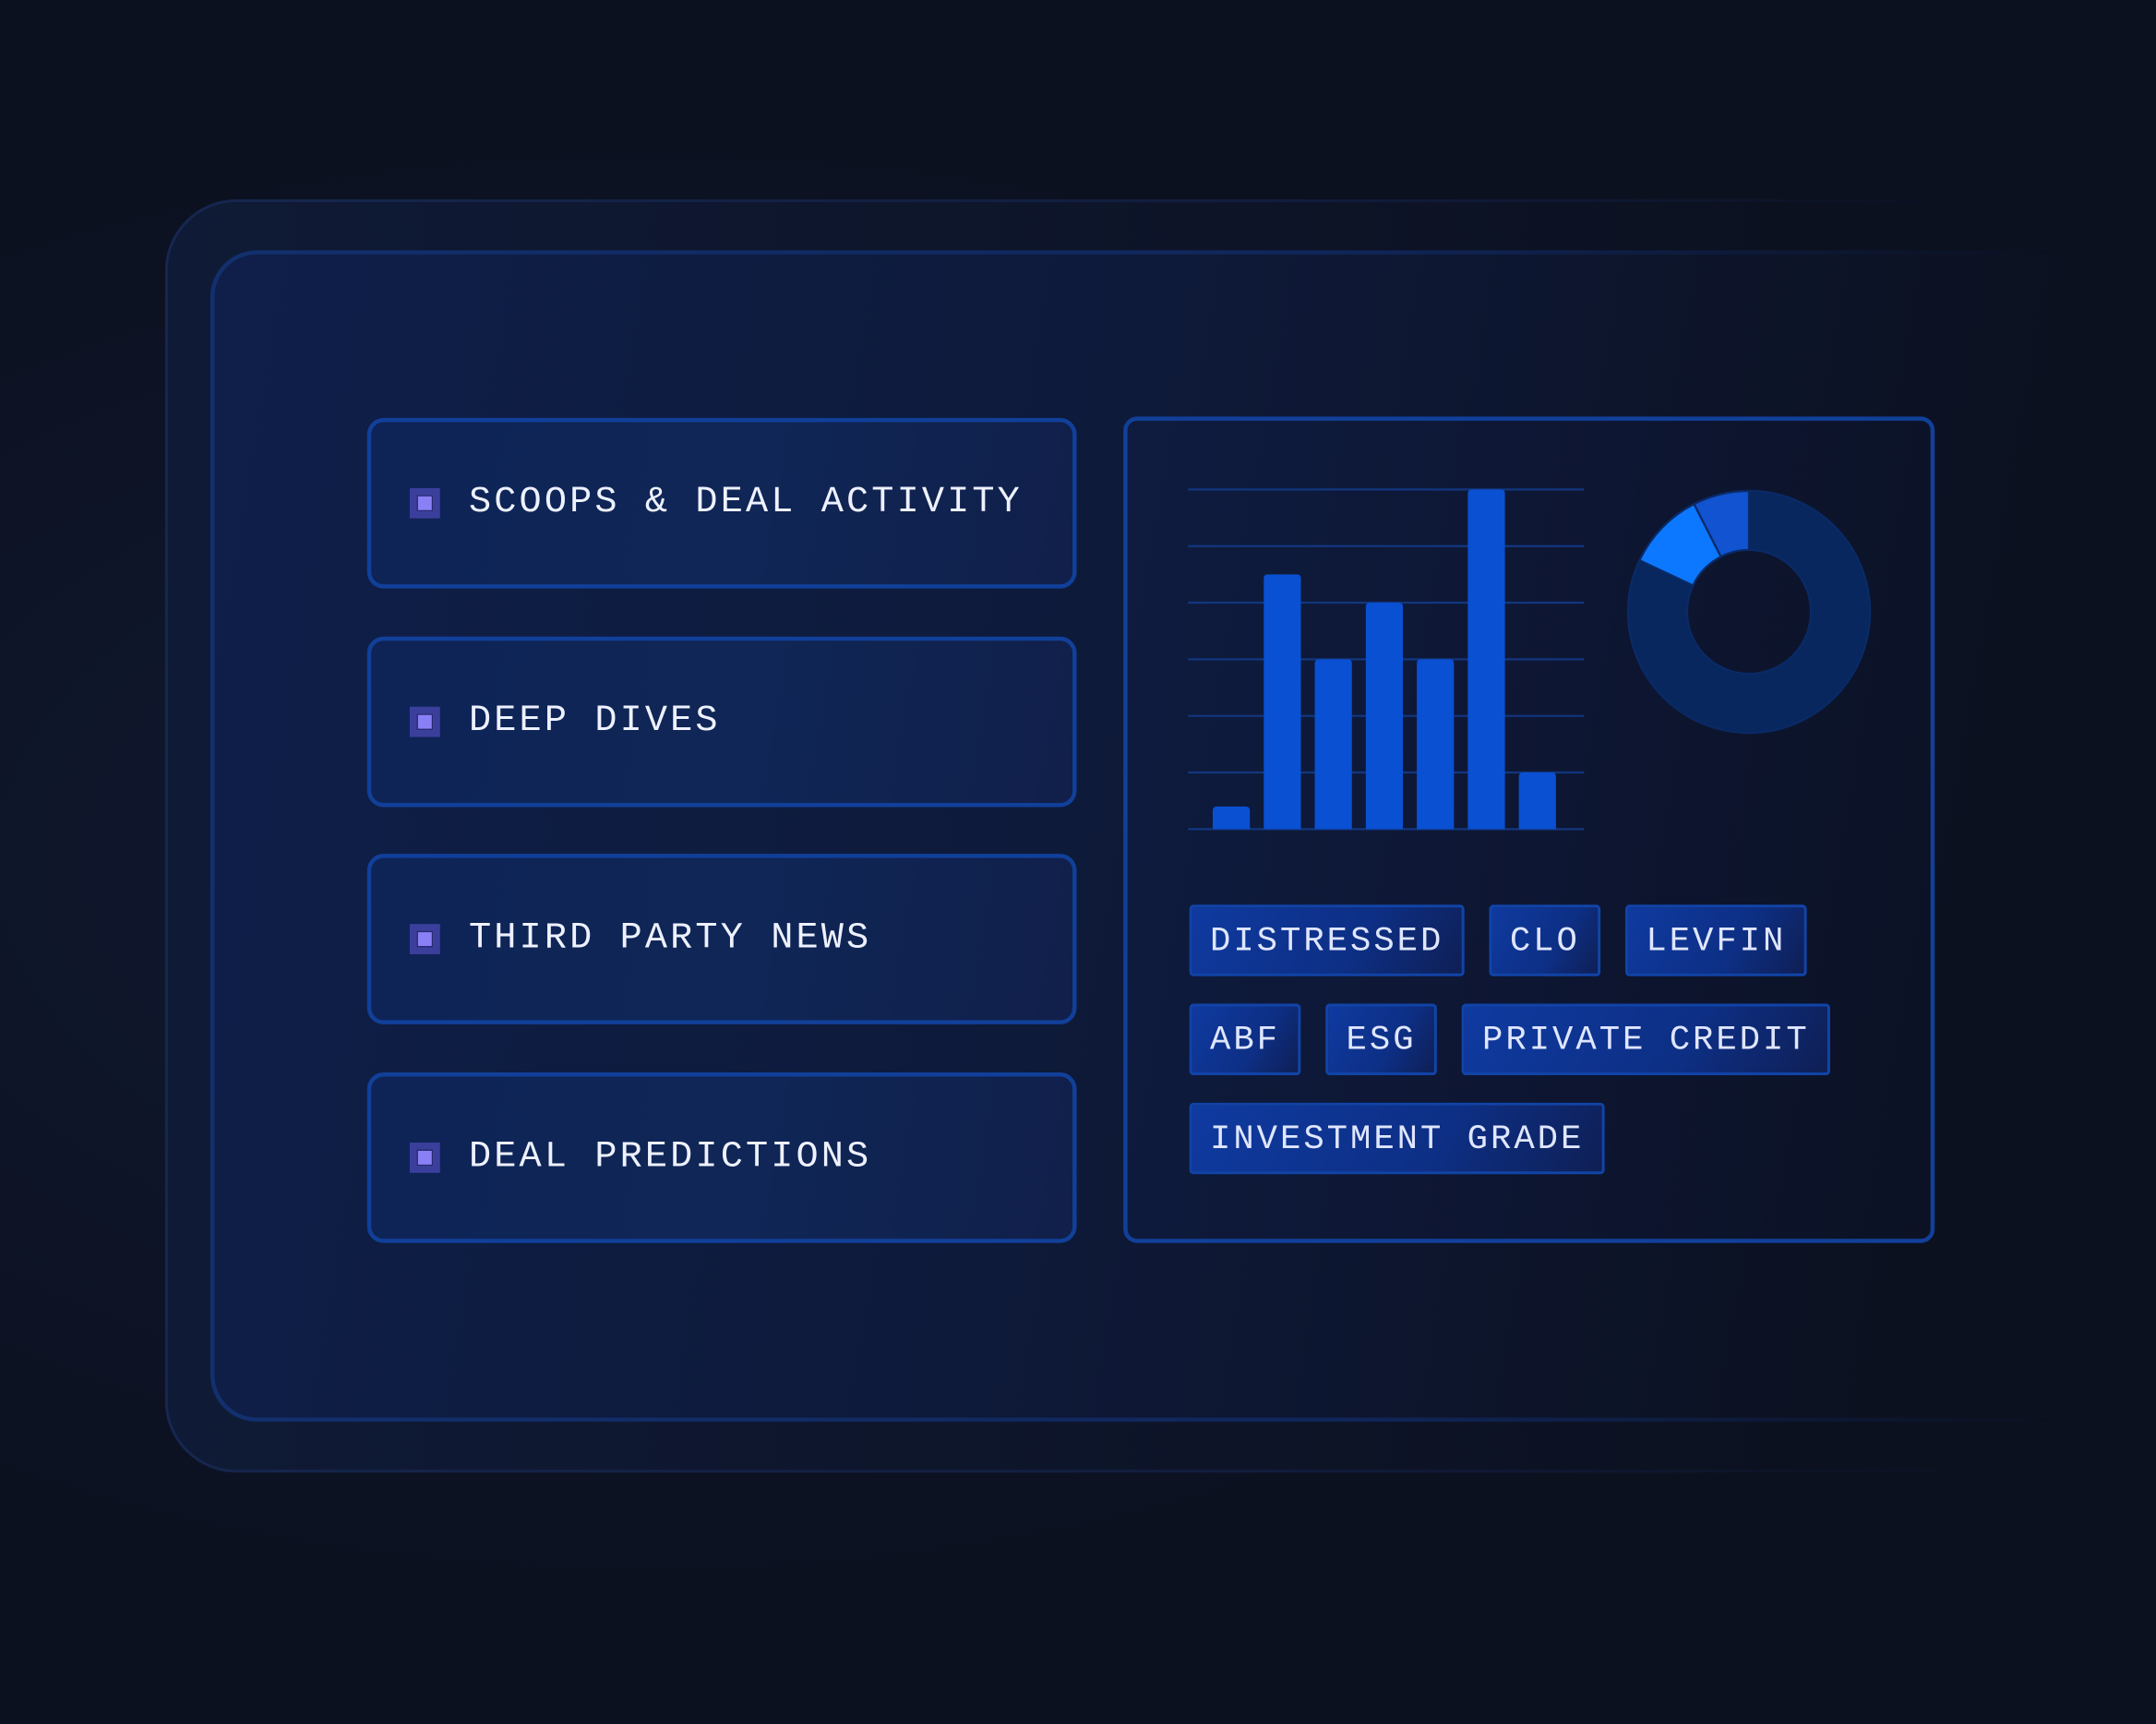 The image size is (2156, 1724). I want to click on charts, so click(1530, 659).